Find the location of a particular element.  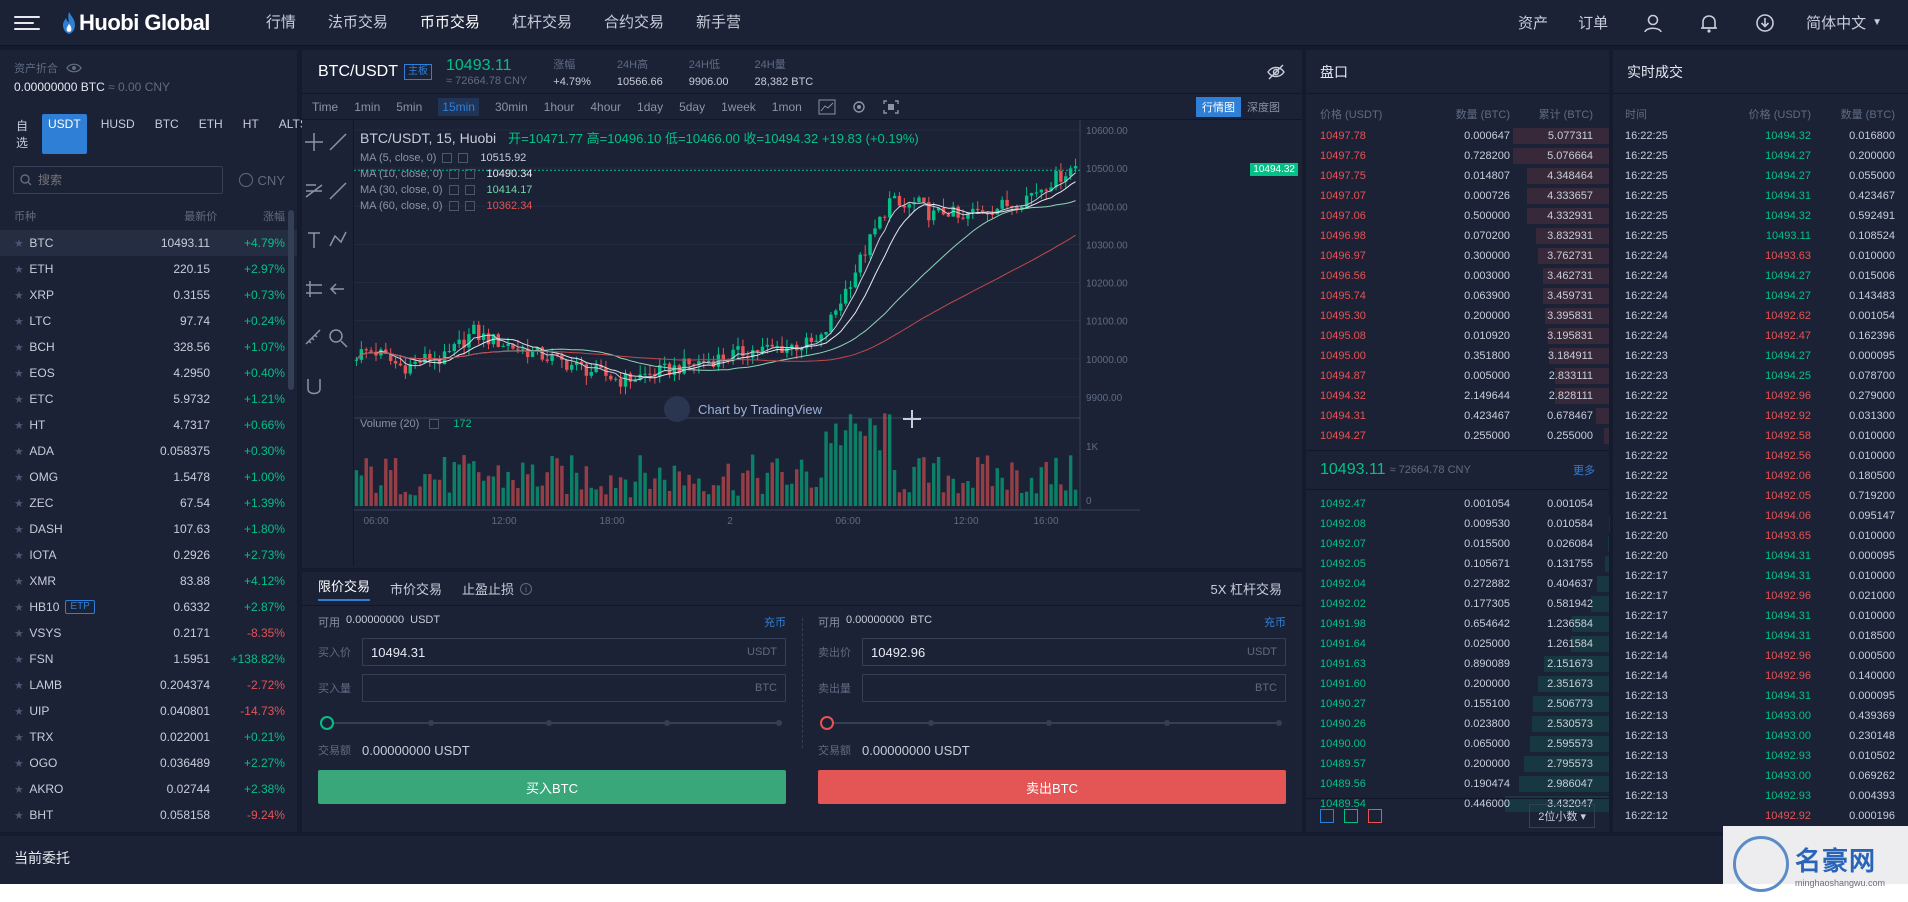

eye-icon is located at coordinates (74, 68).